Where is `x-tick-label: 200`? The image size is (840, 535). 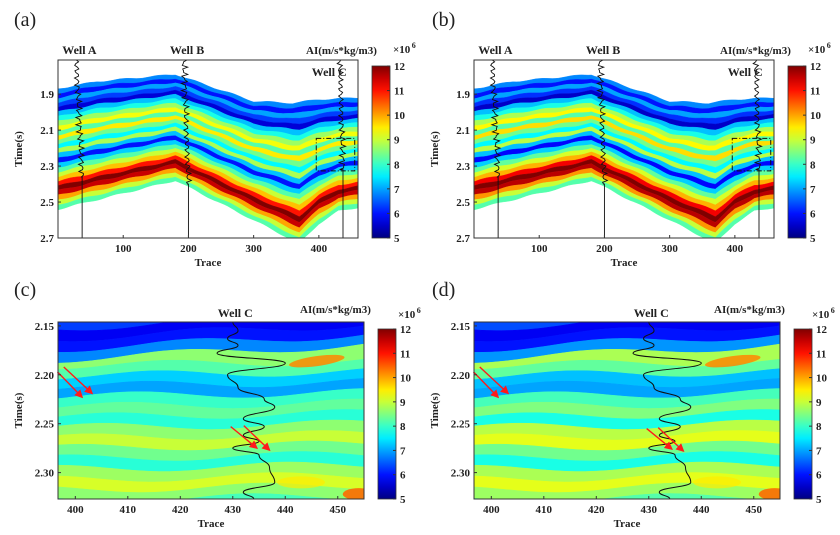
x-tick-label: 200 is located at coordinates (188, 249).